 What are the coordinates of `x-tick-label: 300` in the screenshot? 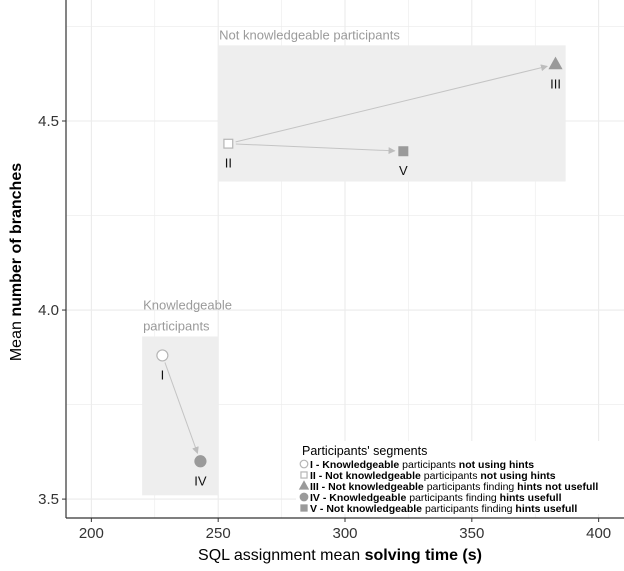 It's located at (344, 533).